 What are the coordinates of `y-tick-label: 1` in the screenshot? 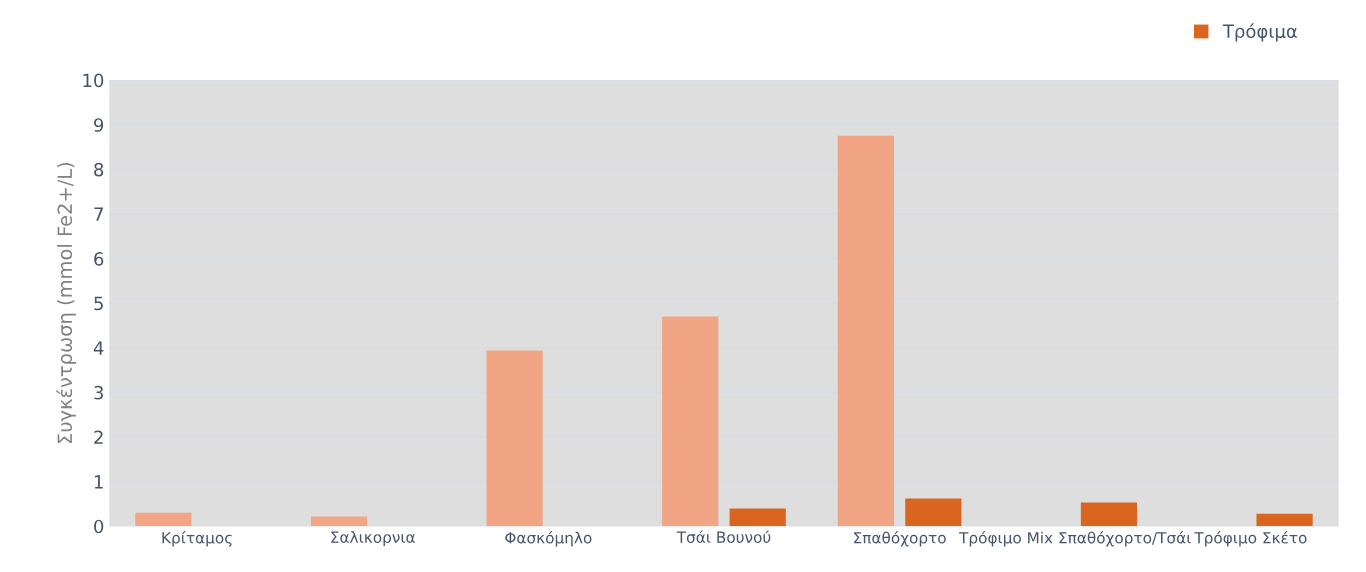 It's located at (98, 482).